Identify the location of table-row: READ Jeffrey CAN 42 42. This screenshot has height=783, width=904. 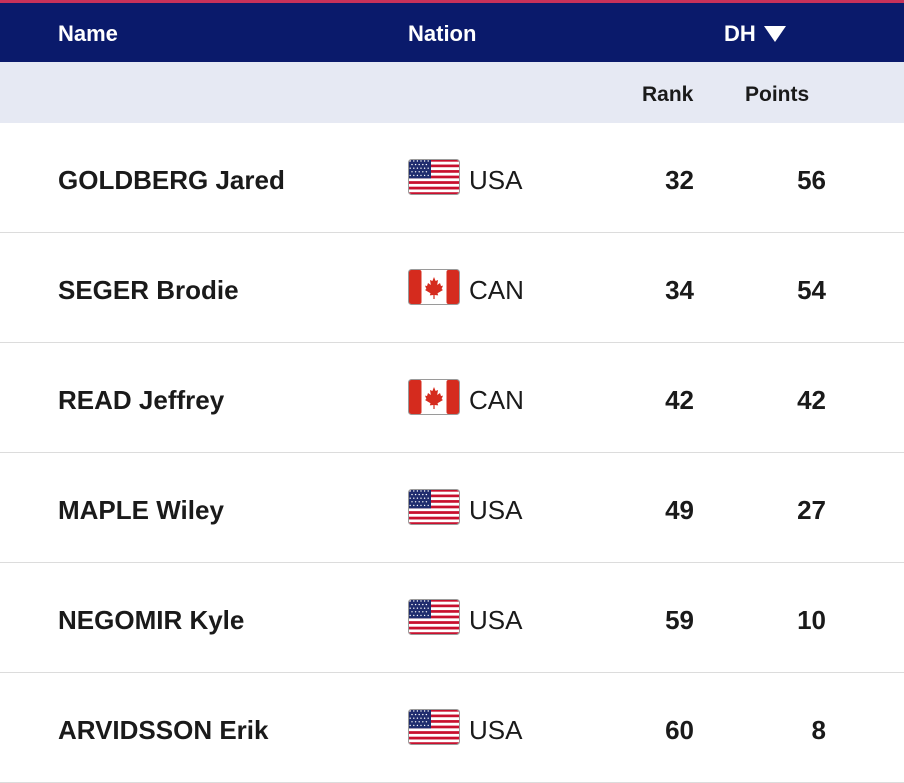
(452, 398).